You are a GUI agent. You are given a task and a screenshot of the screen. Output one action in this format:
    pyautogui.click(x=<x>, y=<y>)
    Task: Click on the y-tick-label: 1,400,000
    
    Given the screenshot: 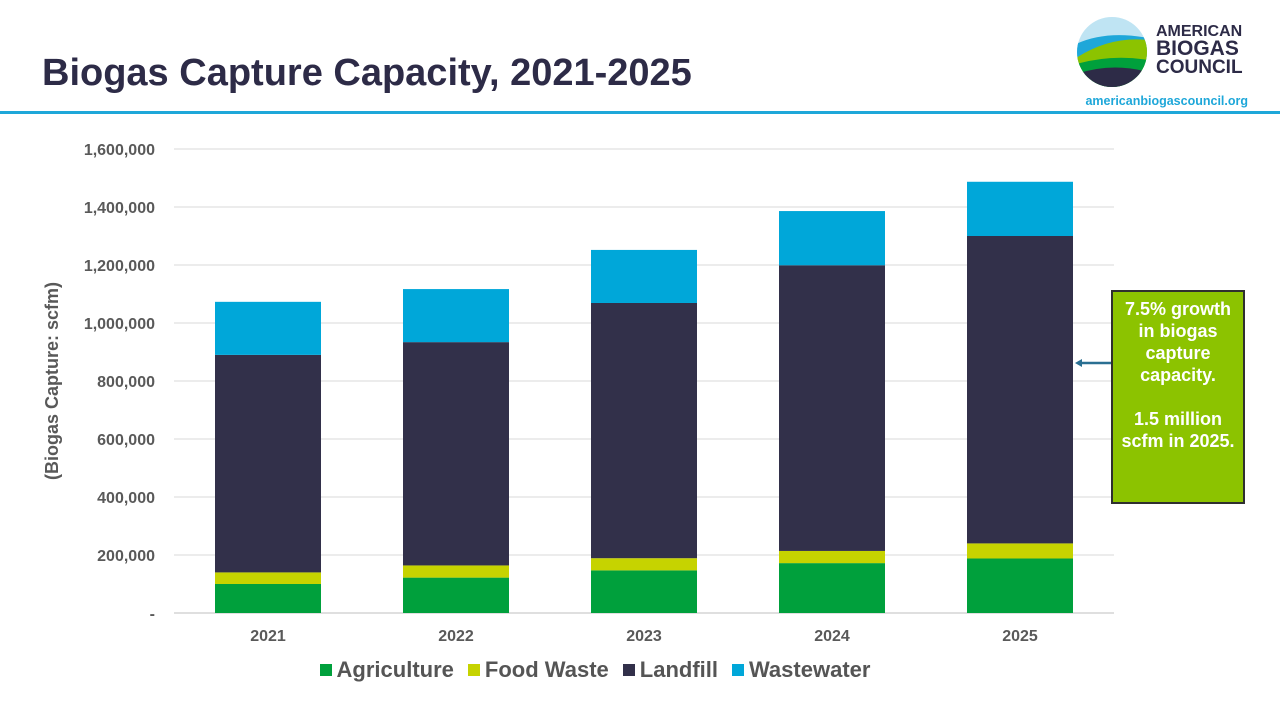 What is the action you would take?
    pyautogui.click(x=119, y=208)
    